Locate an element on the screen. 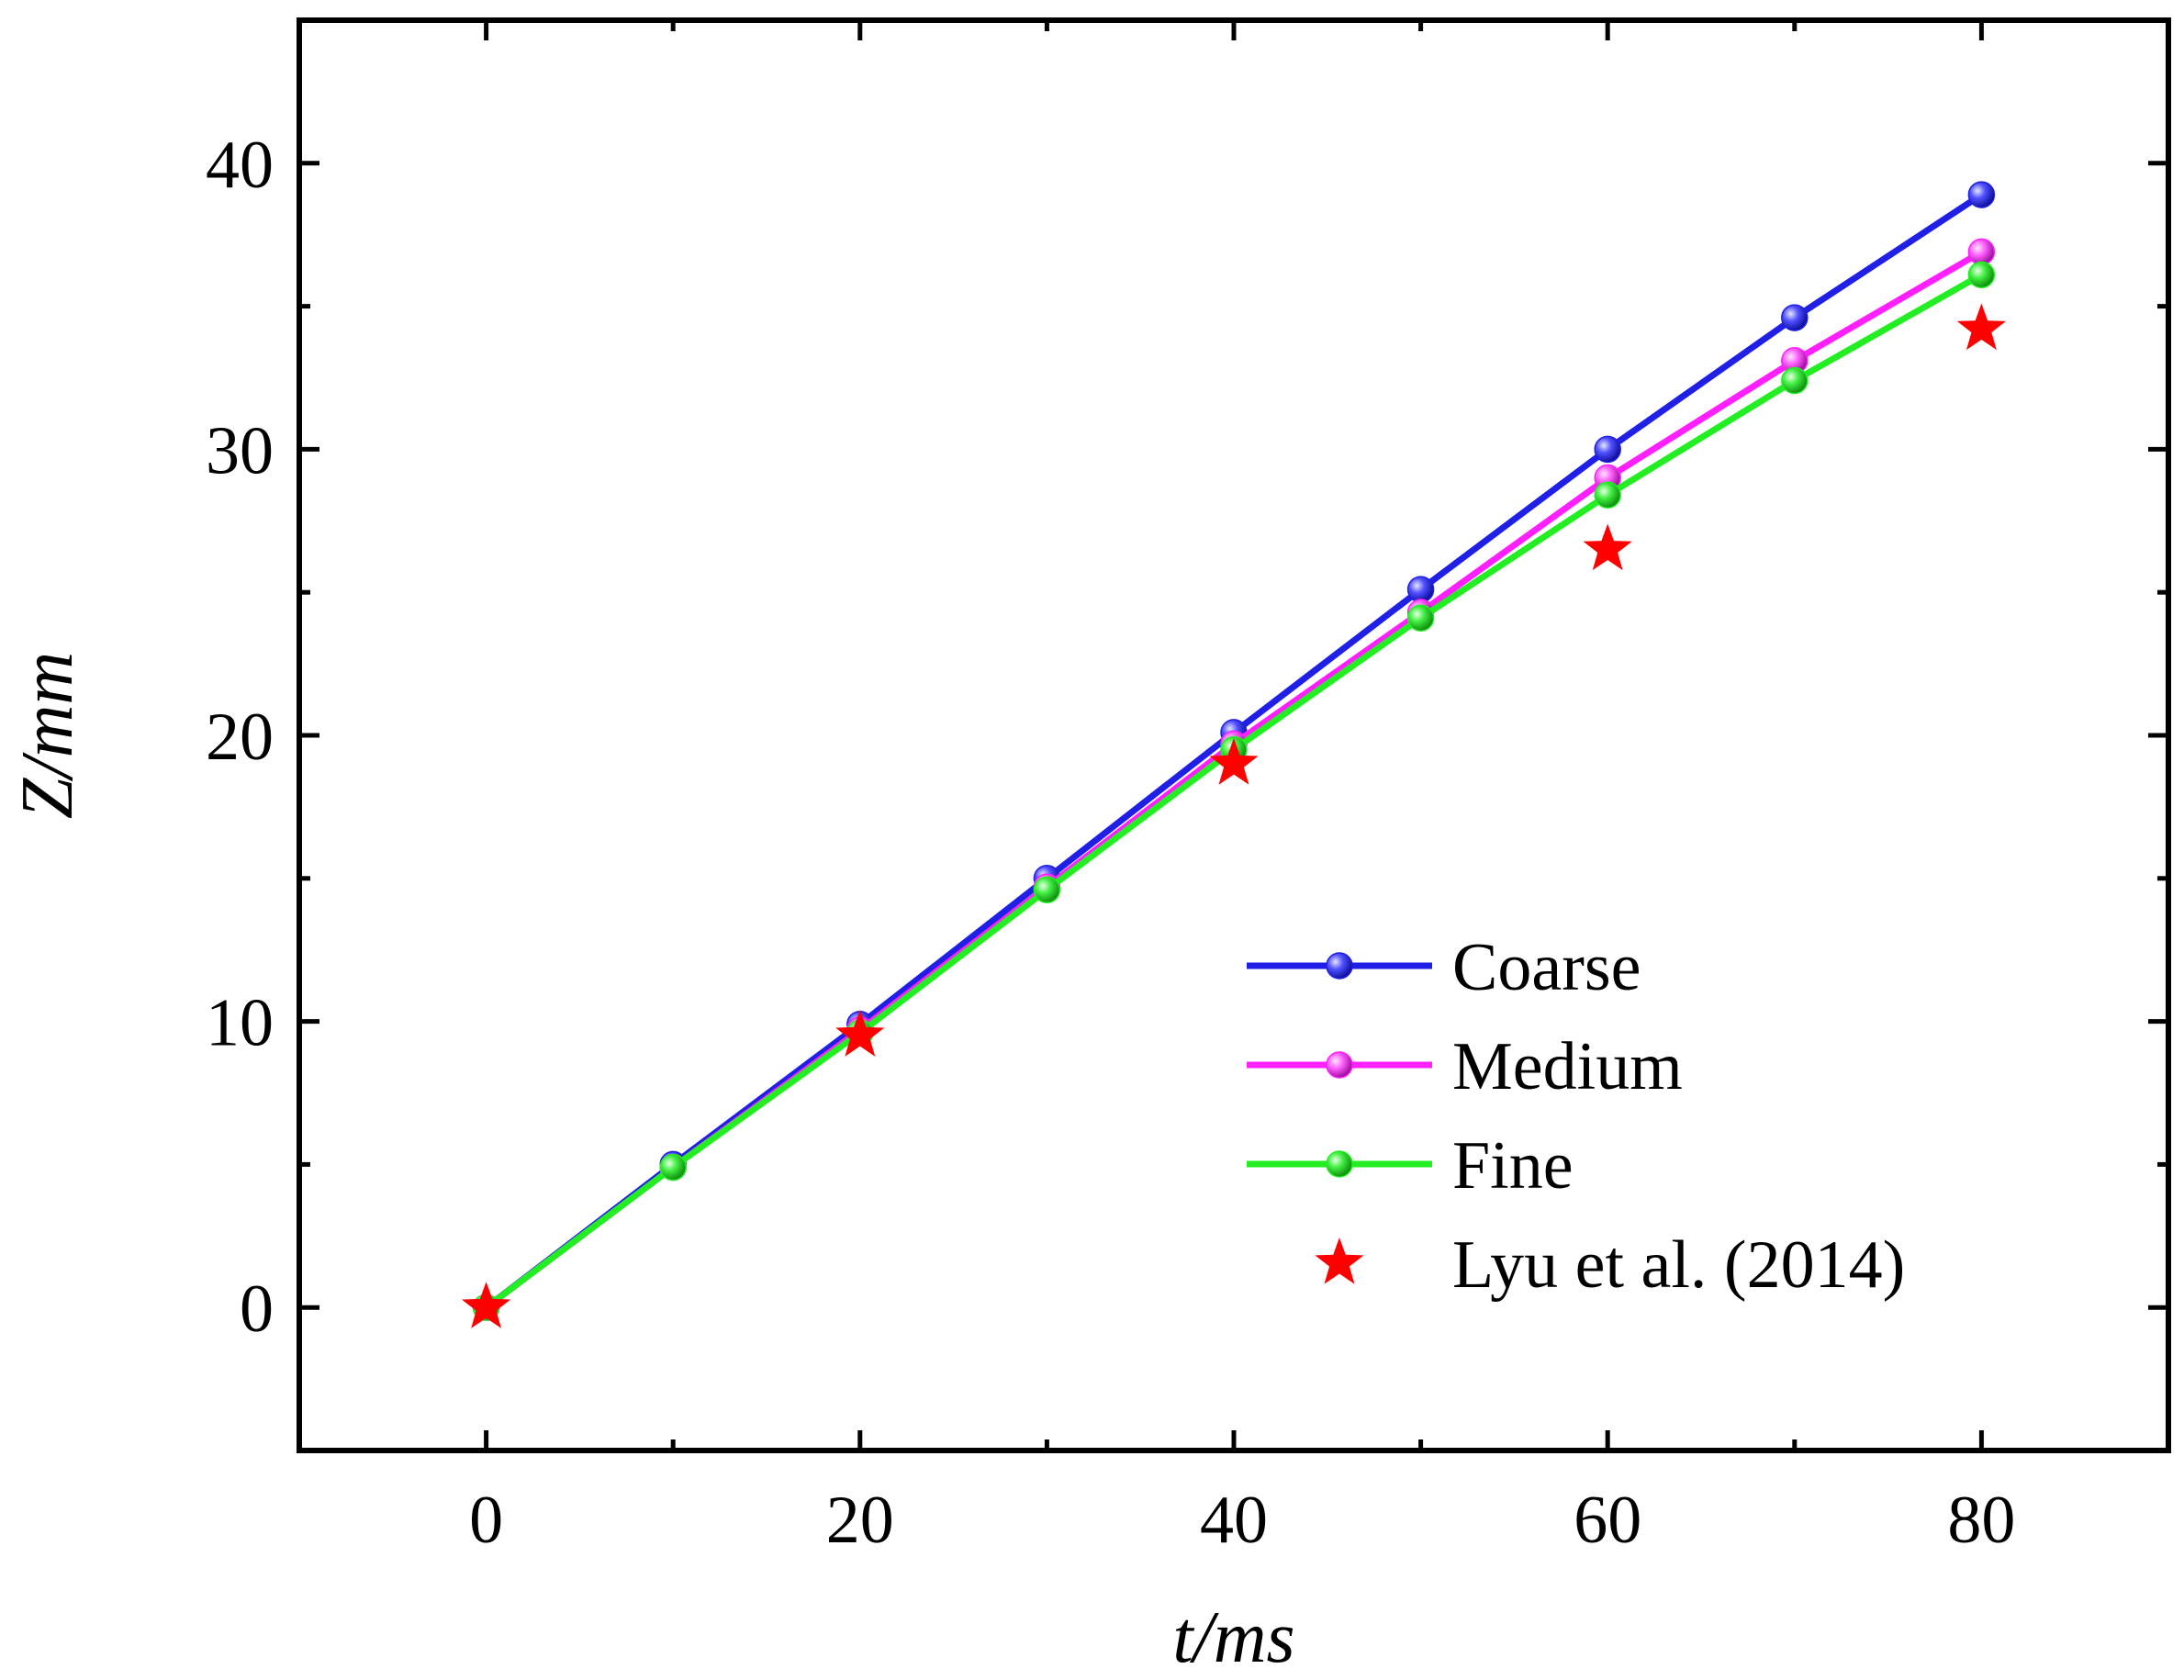 This screenshot has width=2184, height=1680. legend-marker-medium is located at coordinates (1339, 1065).